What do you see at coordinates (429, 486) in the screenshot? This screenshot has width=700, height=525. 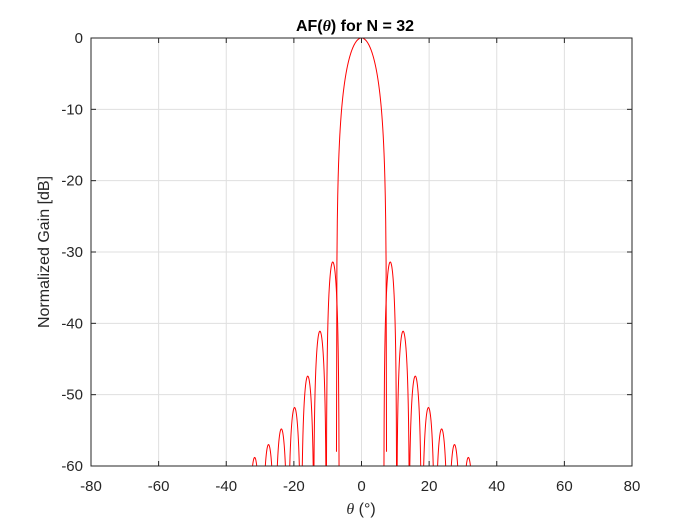 I see `x-tick-label: 20` at bounding box center [429, 486].